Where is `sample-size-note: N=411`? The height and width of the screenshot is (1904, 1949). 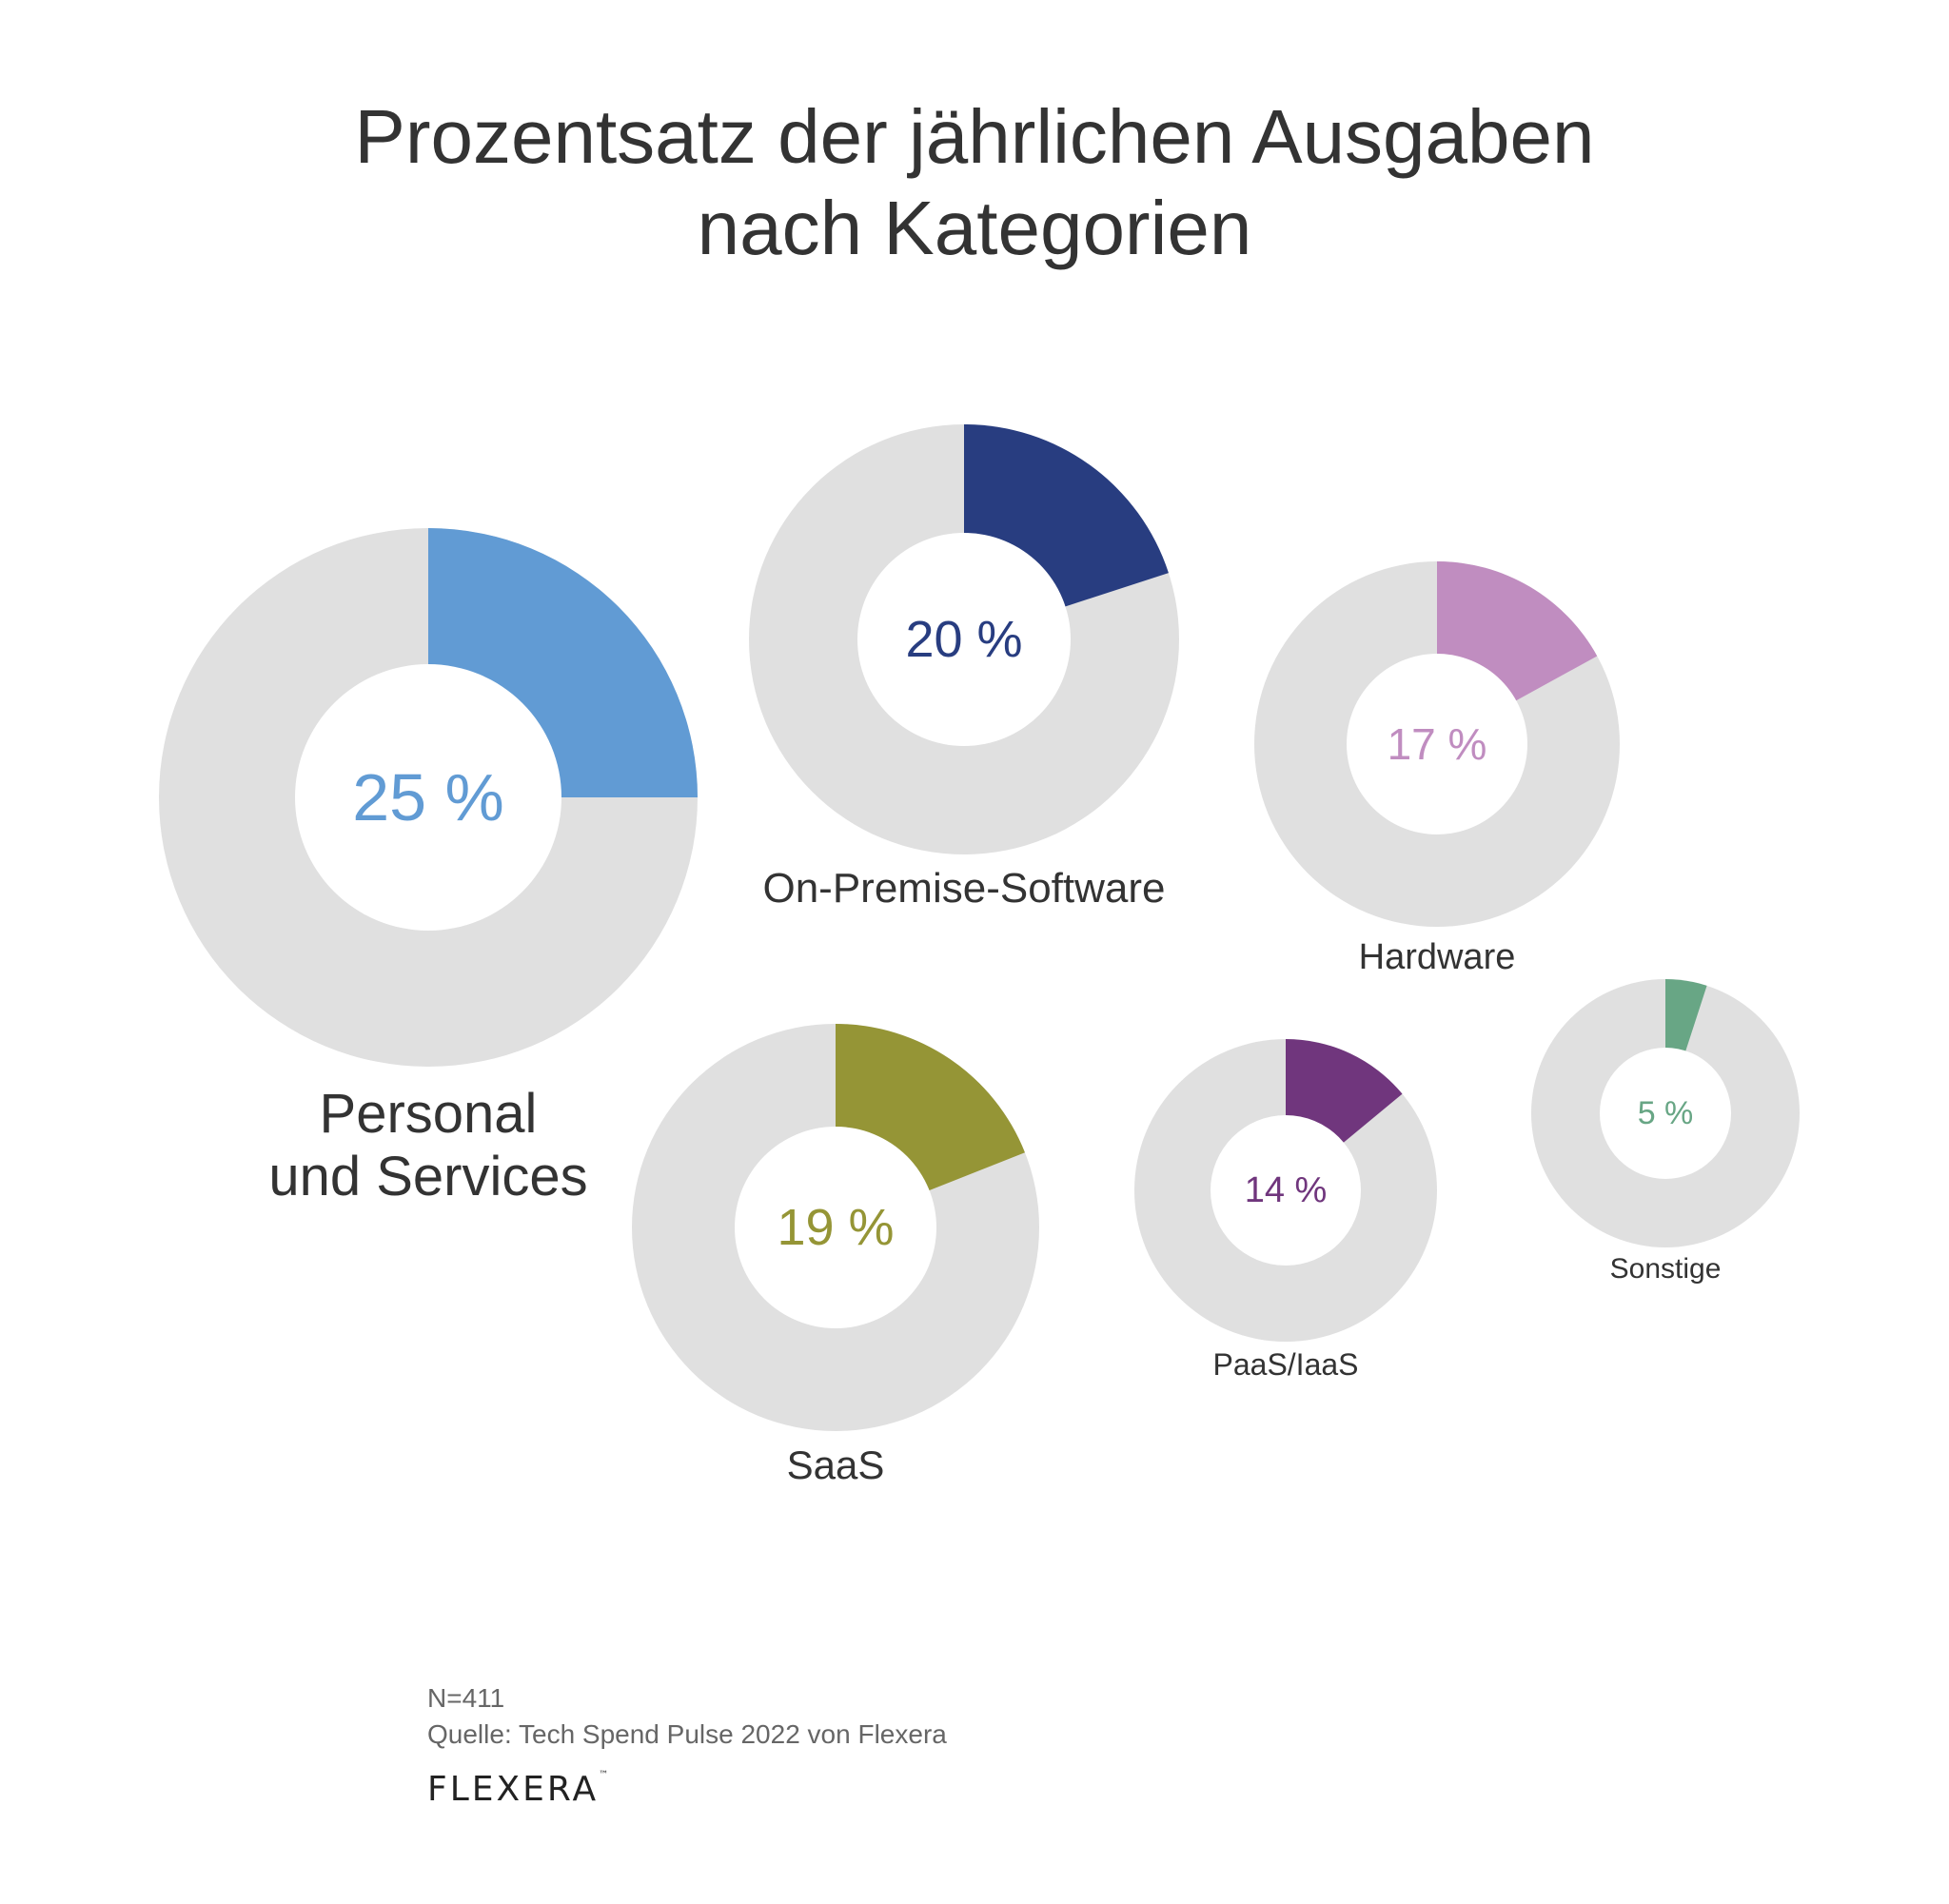 sample-size-note: N=411 is located at coordinates (466, 1698).